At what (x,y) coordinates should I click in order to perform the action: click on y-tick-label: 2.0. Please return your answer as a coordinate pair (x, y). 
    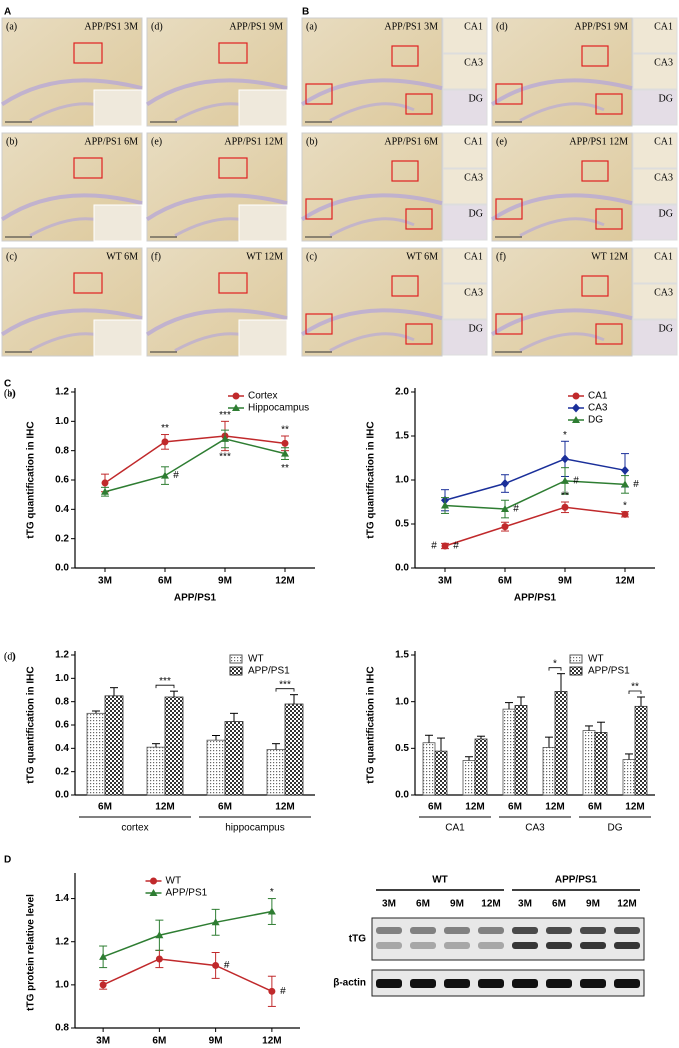
    Looking at the image, I should click on (402, 392).